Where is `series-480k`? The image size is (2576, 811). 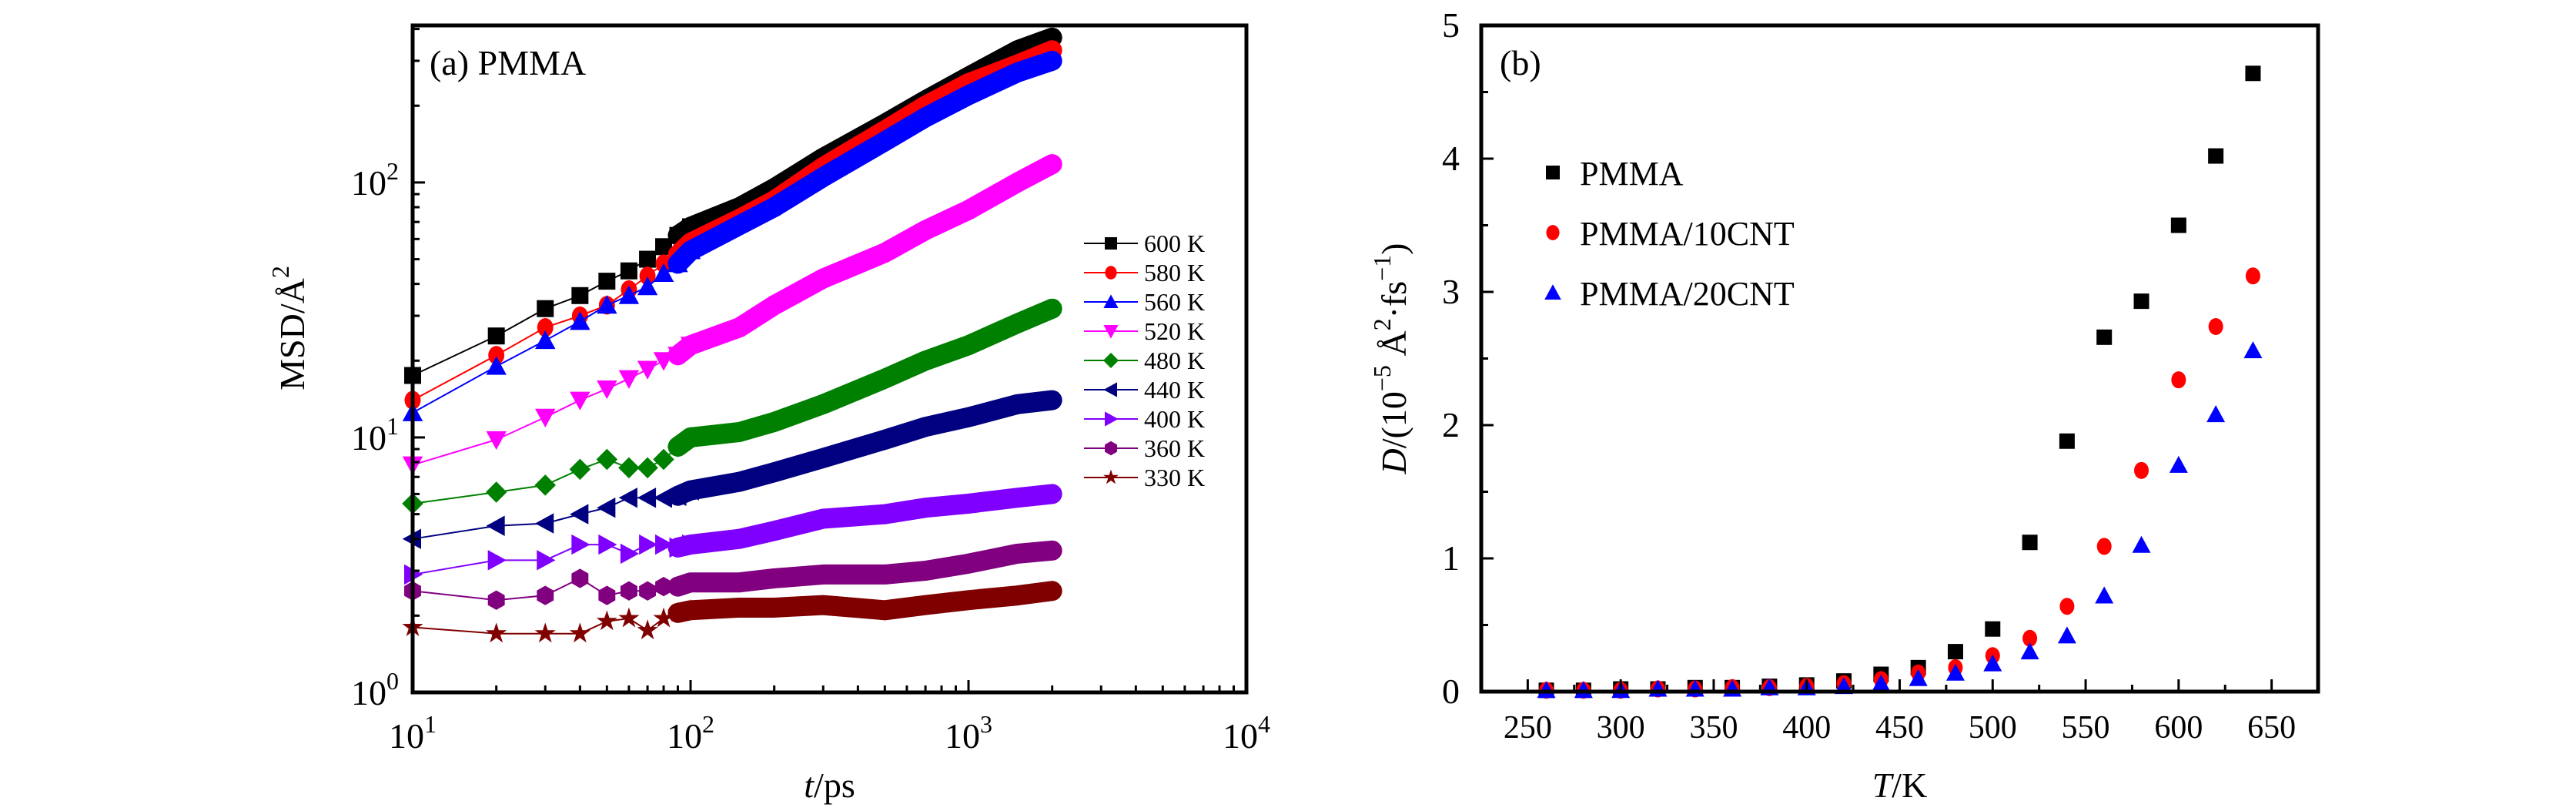 series-480k is located at coordinates (732, 406).